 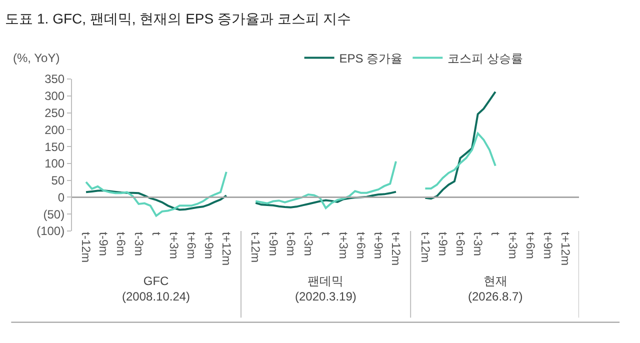 I want to click on y-axis-title: (%, YoY), so click(x=36, y=58).